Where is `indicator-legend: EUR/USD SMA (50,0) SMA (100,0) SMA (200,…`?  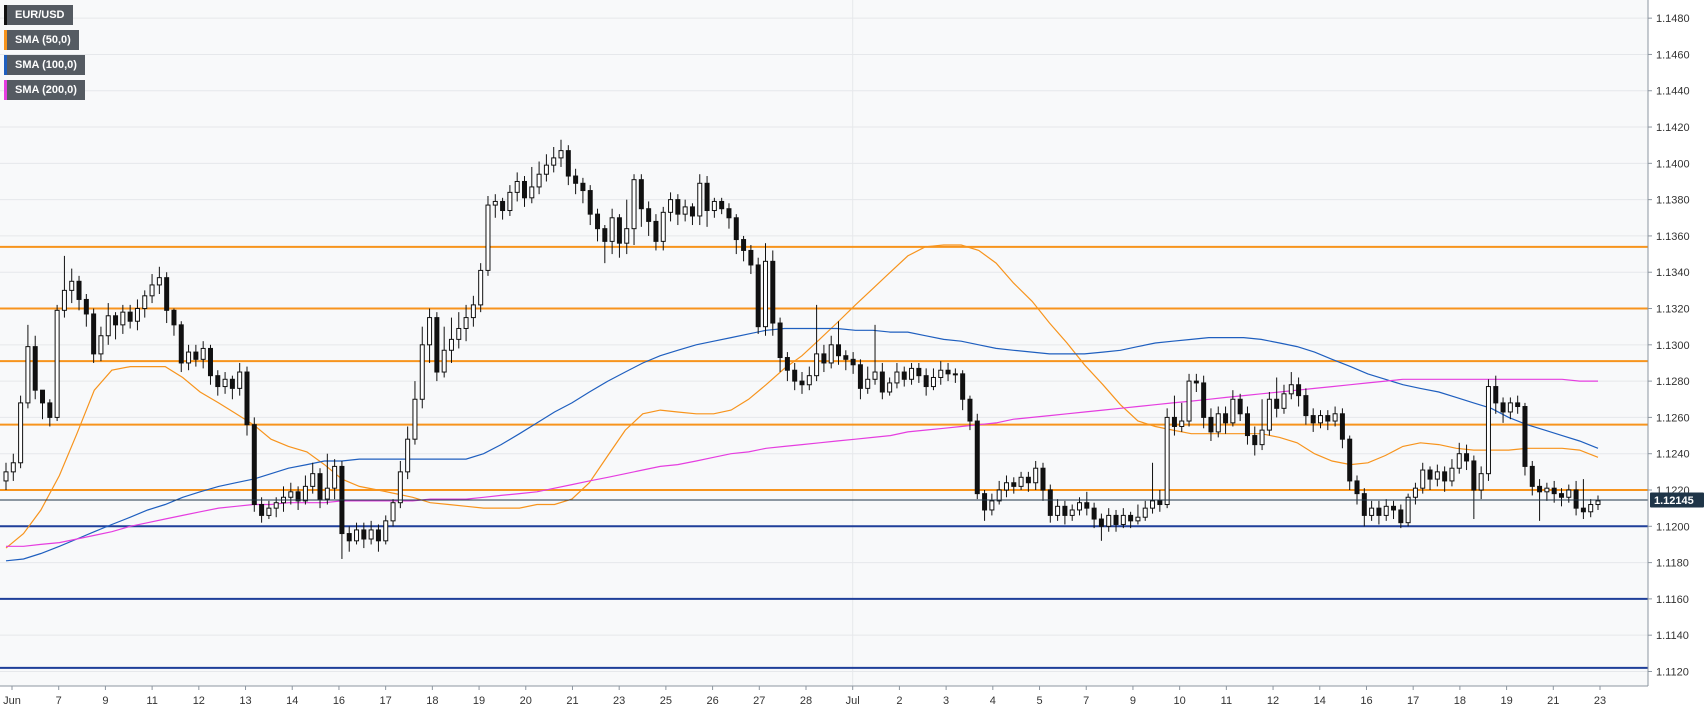 indicator-legend: EUR/USD SMA (50,0) SMA (100,0) SMA (200,… is located at coordinates (44, 55).